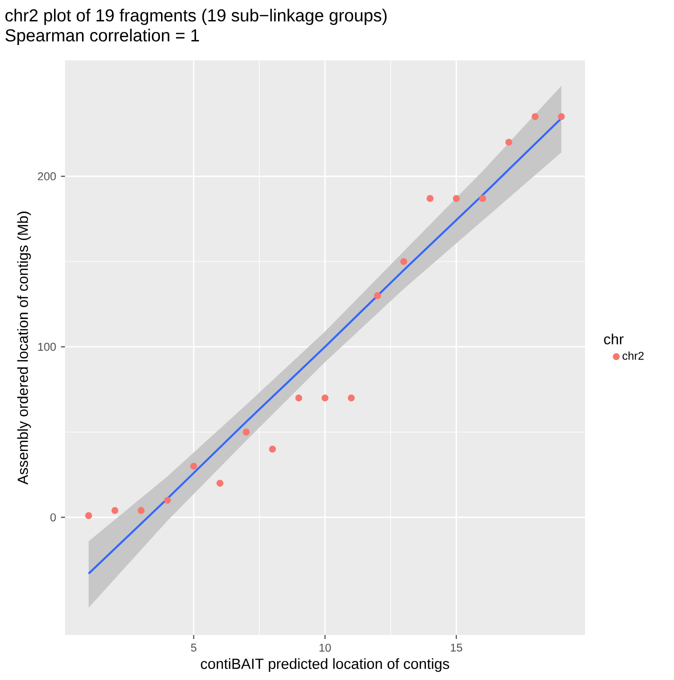  What do you see at coordinates (633, 356) in the screenshot?
I see `legend-label: chr2` at bounding box center [633, 356].